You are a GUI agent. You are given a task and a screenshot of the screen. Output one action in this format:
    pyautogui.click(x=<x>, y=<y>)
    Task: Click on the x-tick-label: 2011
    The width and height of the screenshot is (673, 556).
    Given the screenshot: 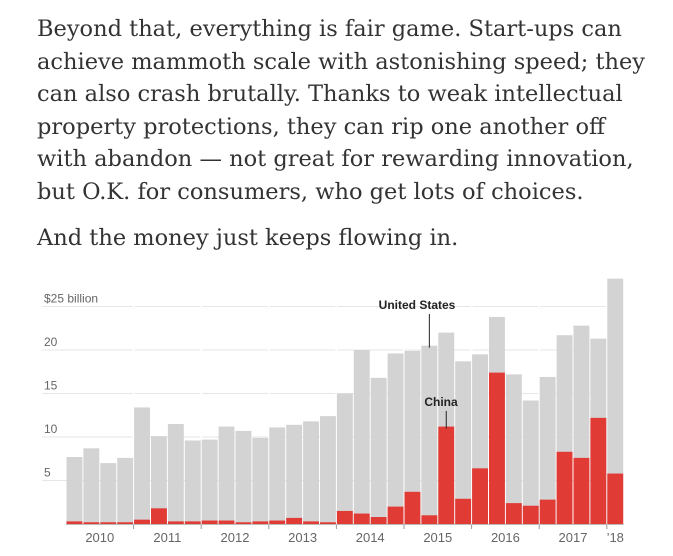 What is the action you would take?
    pyautogui.click(x=167, y=537)
    